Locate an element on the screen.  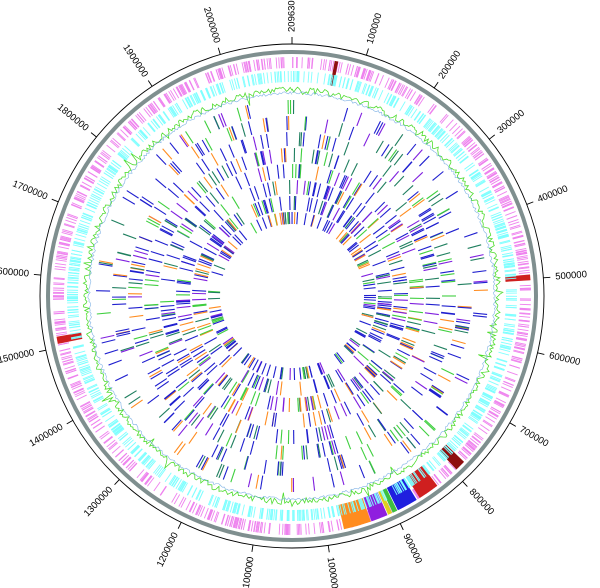
tick-label: 2000000 is located at coordinates (211, 25).